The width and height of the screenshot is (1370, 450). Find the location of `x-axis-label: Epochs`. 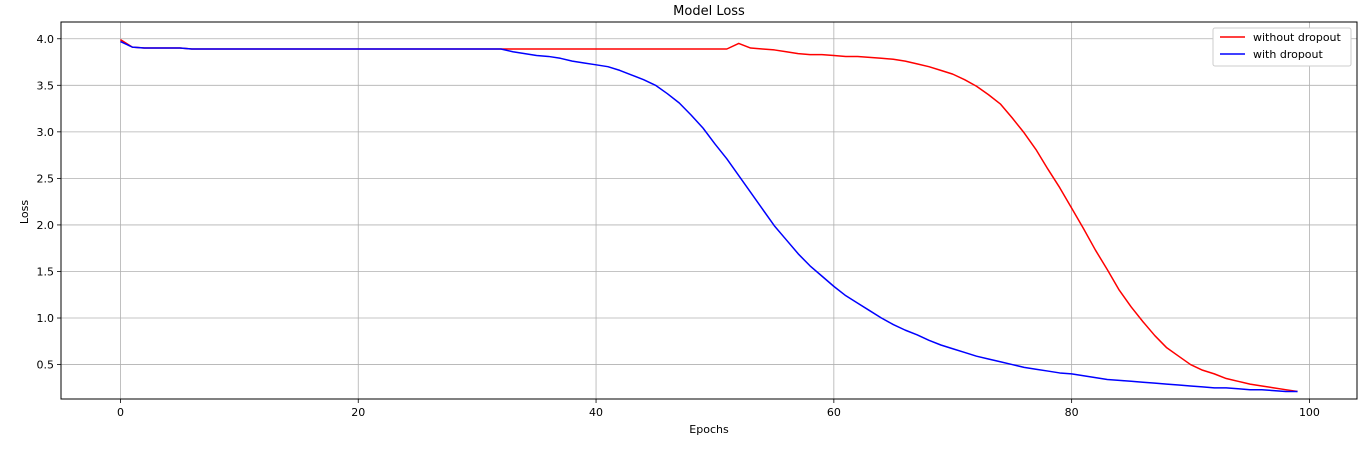

x-axis-label: Epochs is located at coordinates (709, 429).